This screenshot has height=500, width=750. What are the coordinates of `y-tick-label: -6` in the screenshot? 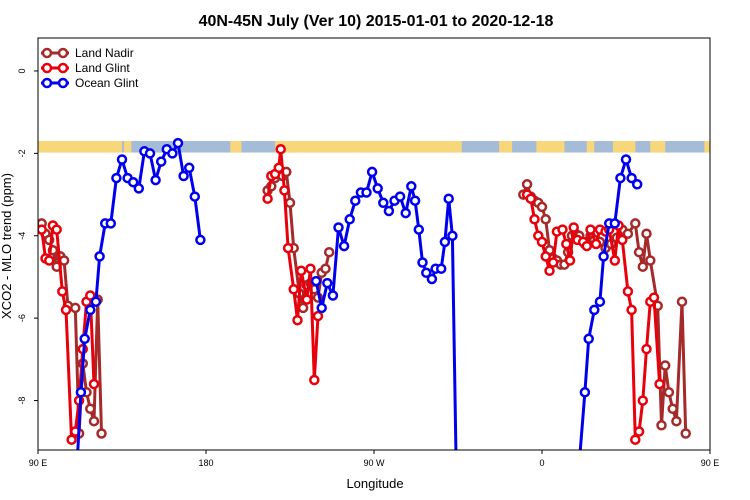 It's located at (22, 318).